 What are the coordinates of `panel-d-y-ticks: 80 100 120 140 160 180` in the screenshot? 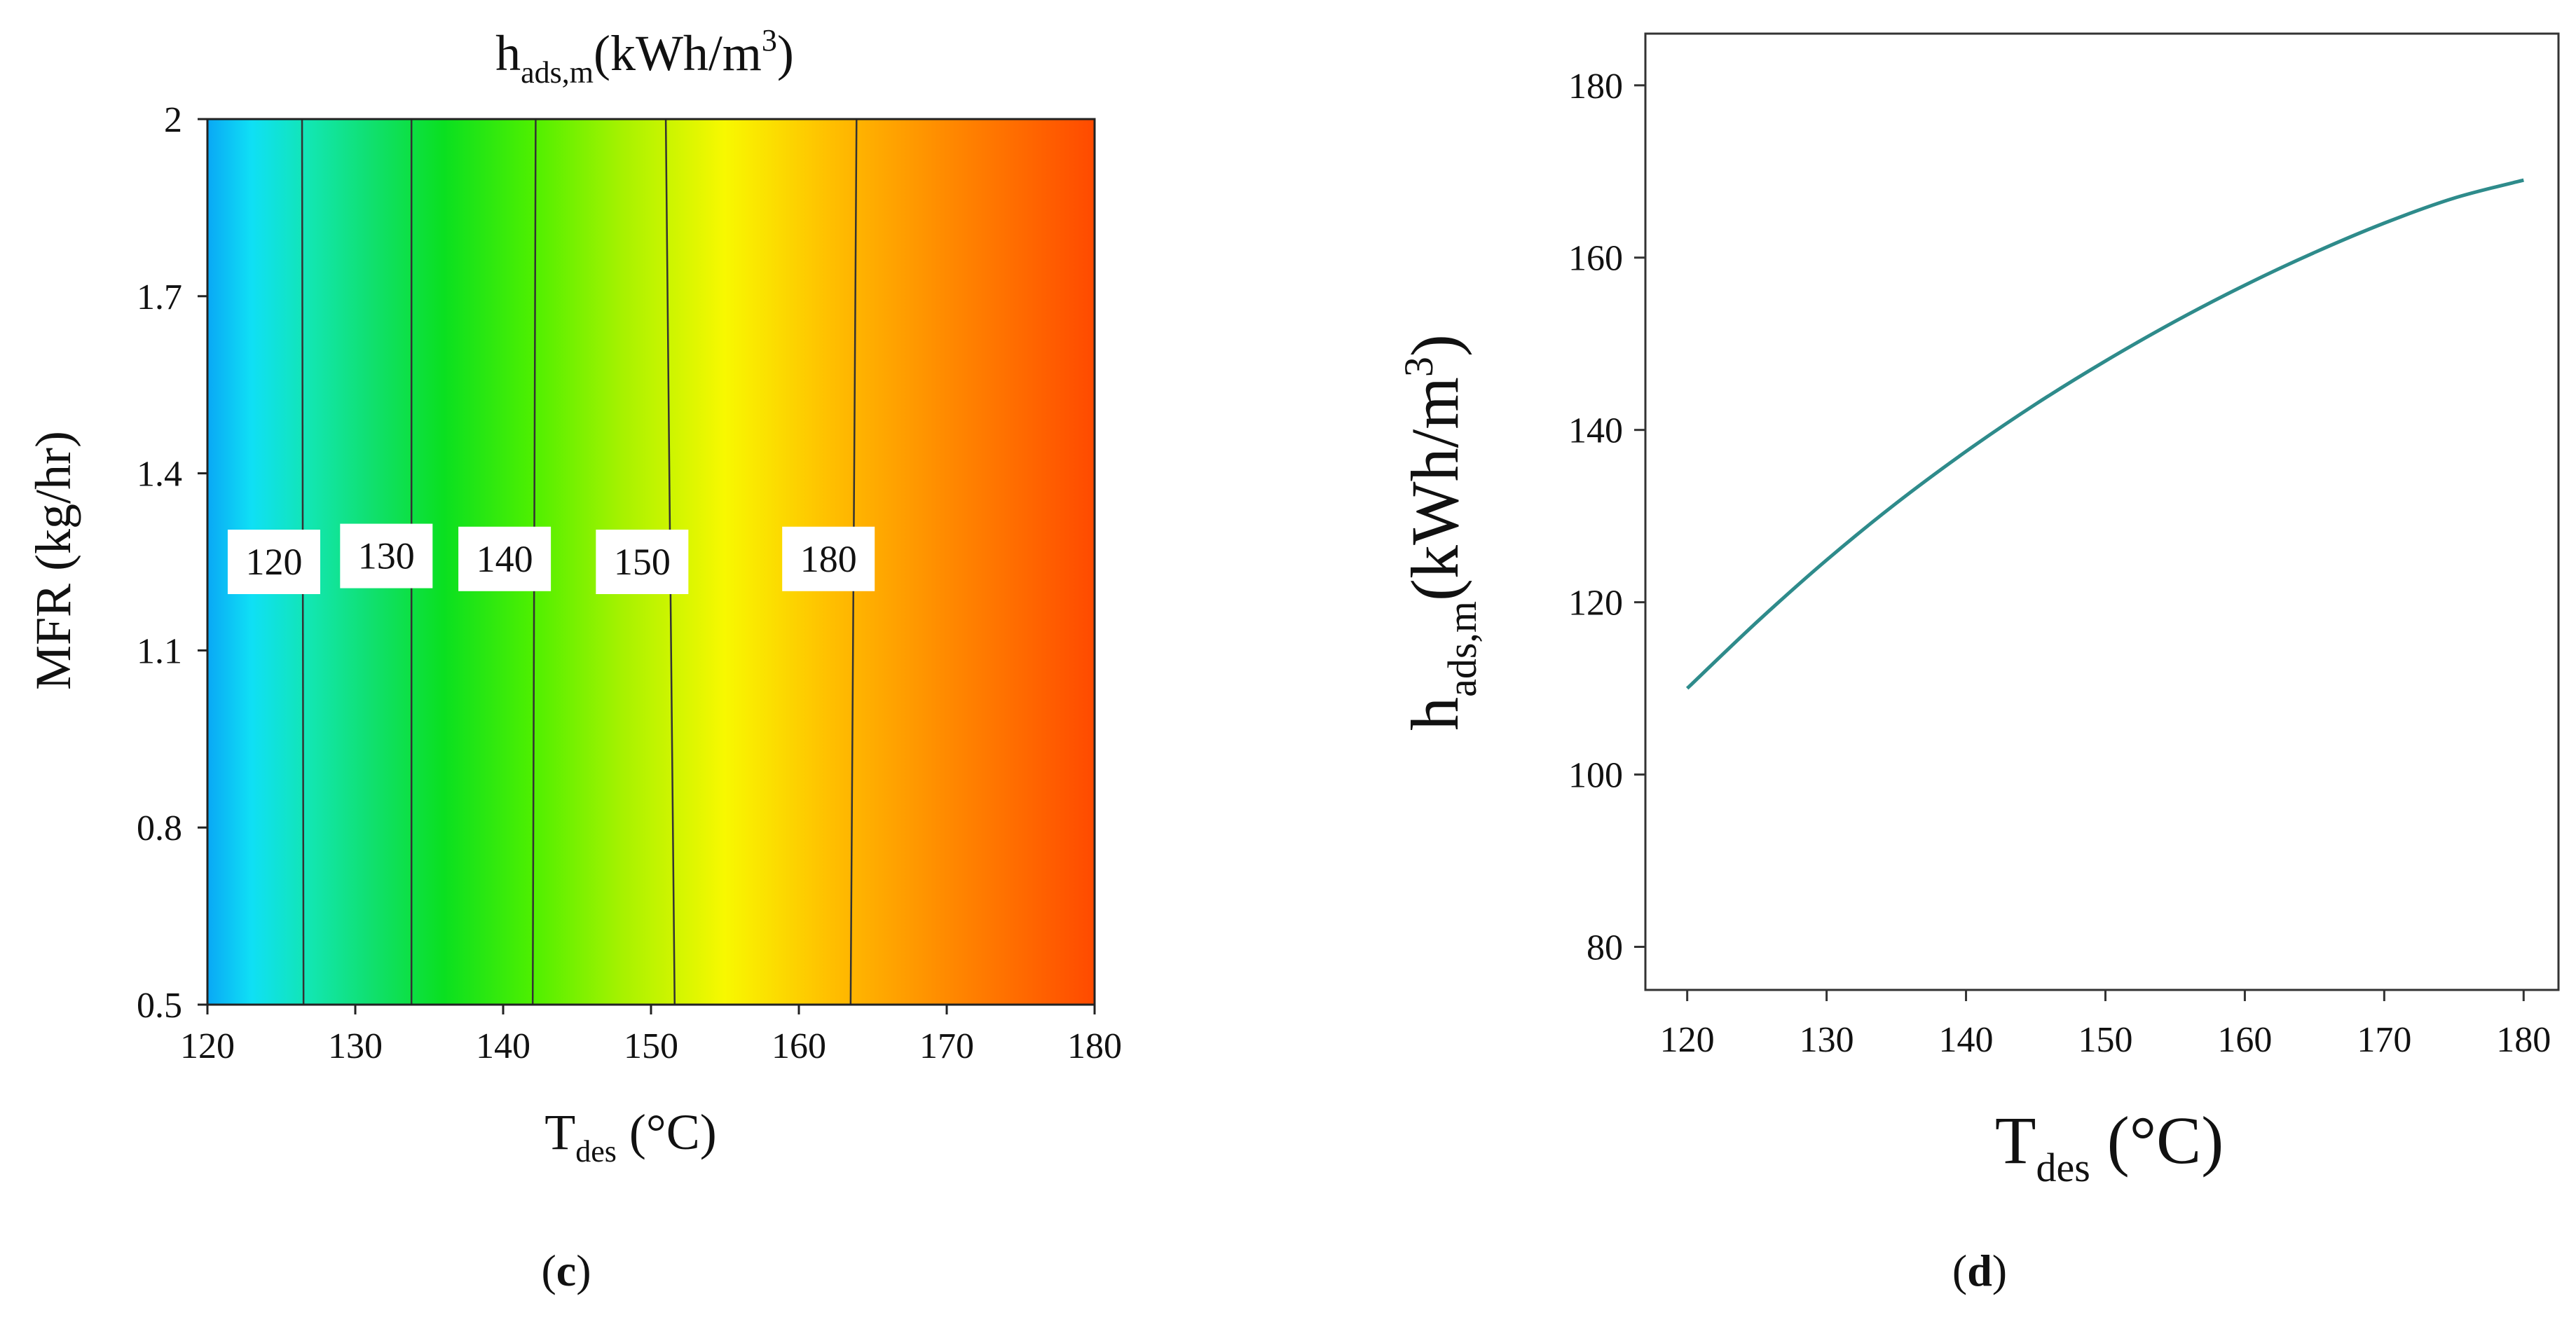 It's located at (1607, 517).